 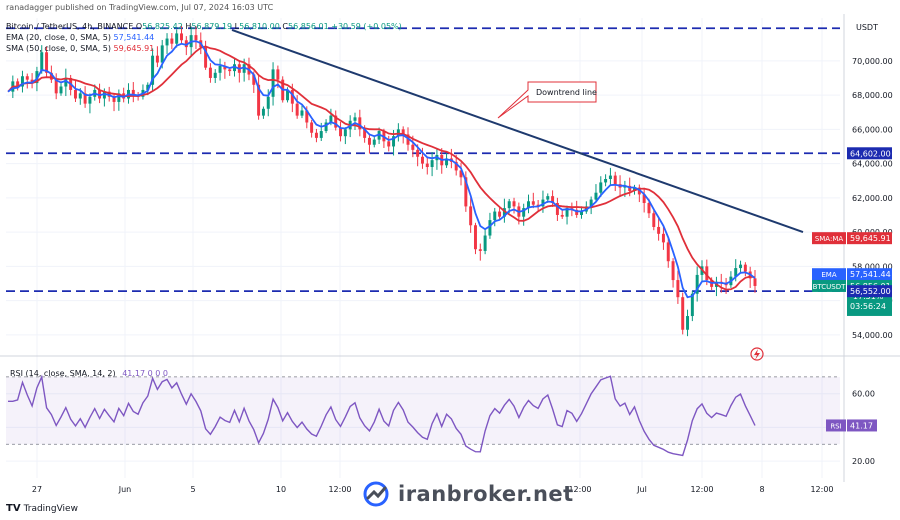 I want to click on symbol-title: Bitcoin / TetherUS, 4h, BINANCE, so click(x=70, y=26).